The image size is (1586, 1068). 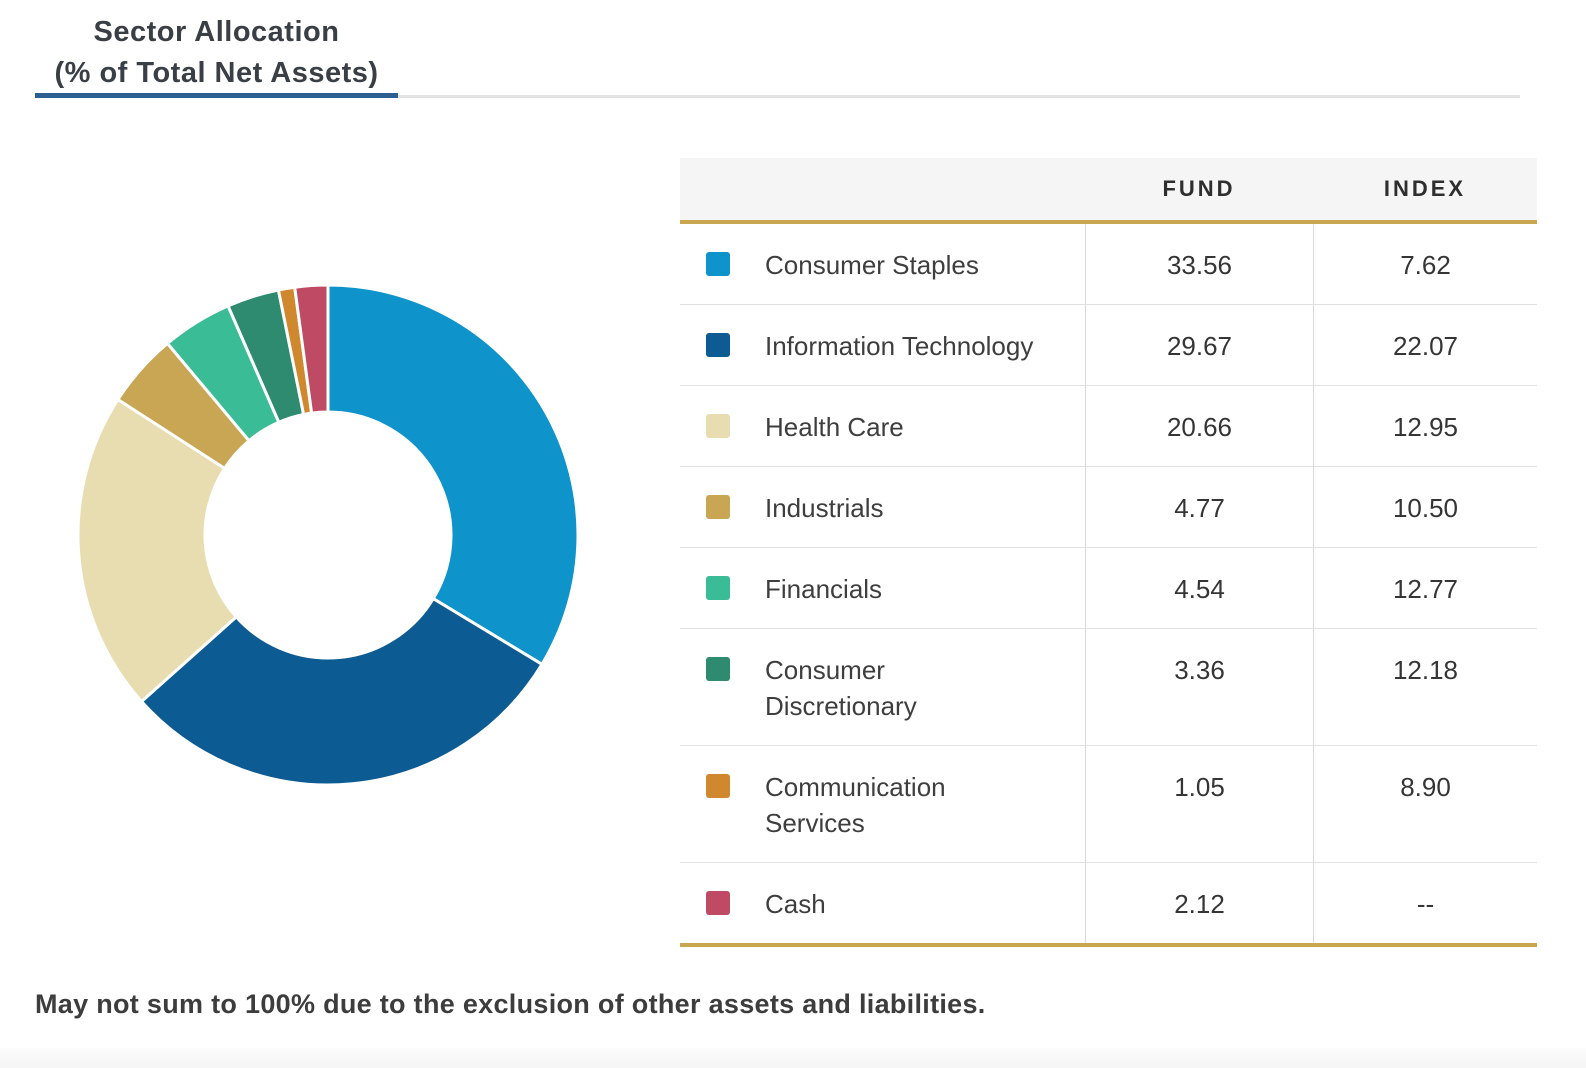 I want to click on fund-value: 4.77, so click(x=1199, y=507).